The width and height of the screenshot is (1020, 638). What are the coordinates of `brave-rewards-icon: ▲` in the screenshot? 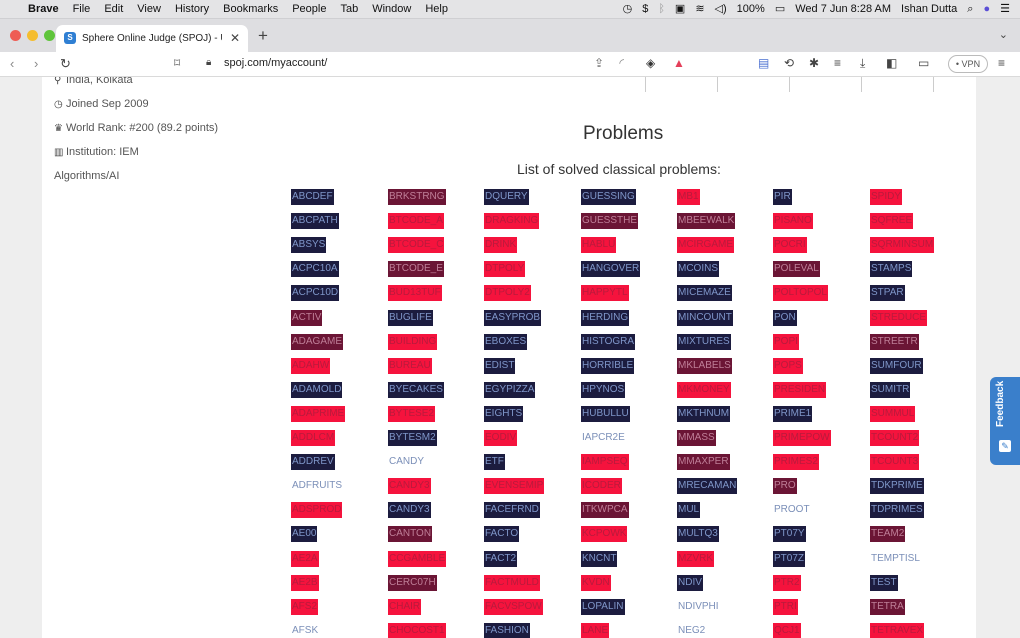 It's located at (679, 63).